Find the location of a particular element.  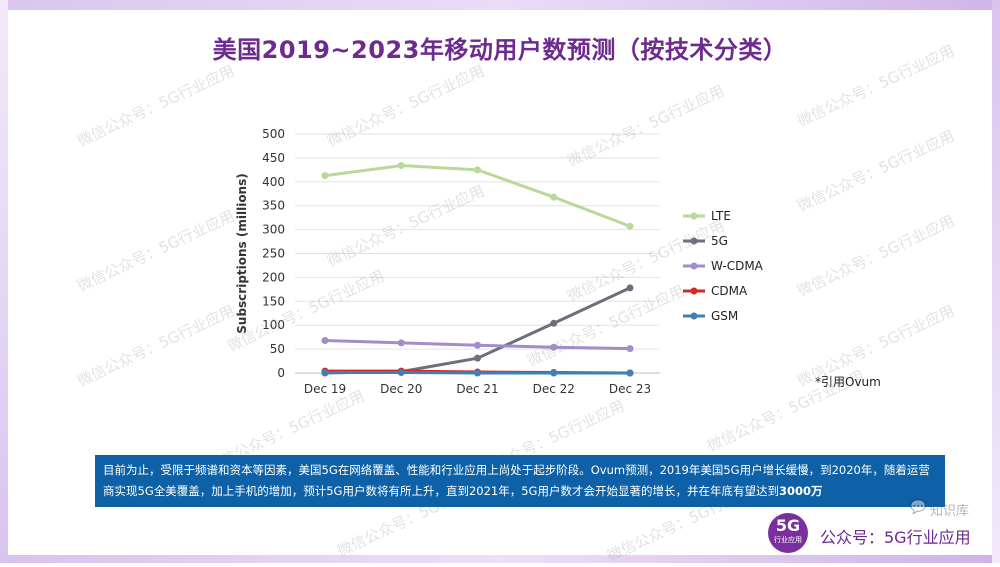

y-tick-label: 500 is located at coordinates (273, 134).